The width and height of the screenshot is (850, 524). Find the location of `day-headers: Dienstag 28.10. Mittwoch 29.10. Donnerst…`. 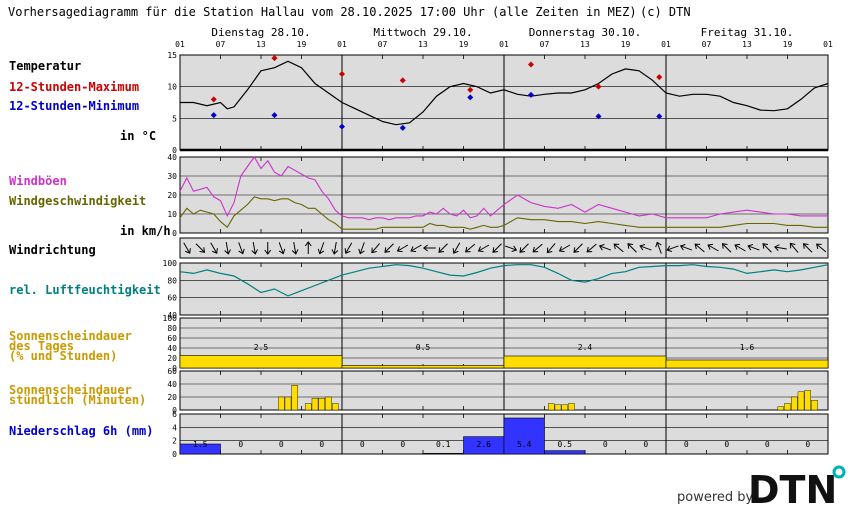

day-headers: Dienstag 28.10. Mittwoch 29.10. Donnerst… is located at coordinates (502, 32).